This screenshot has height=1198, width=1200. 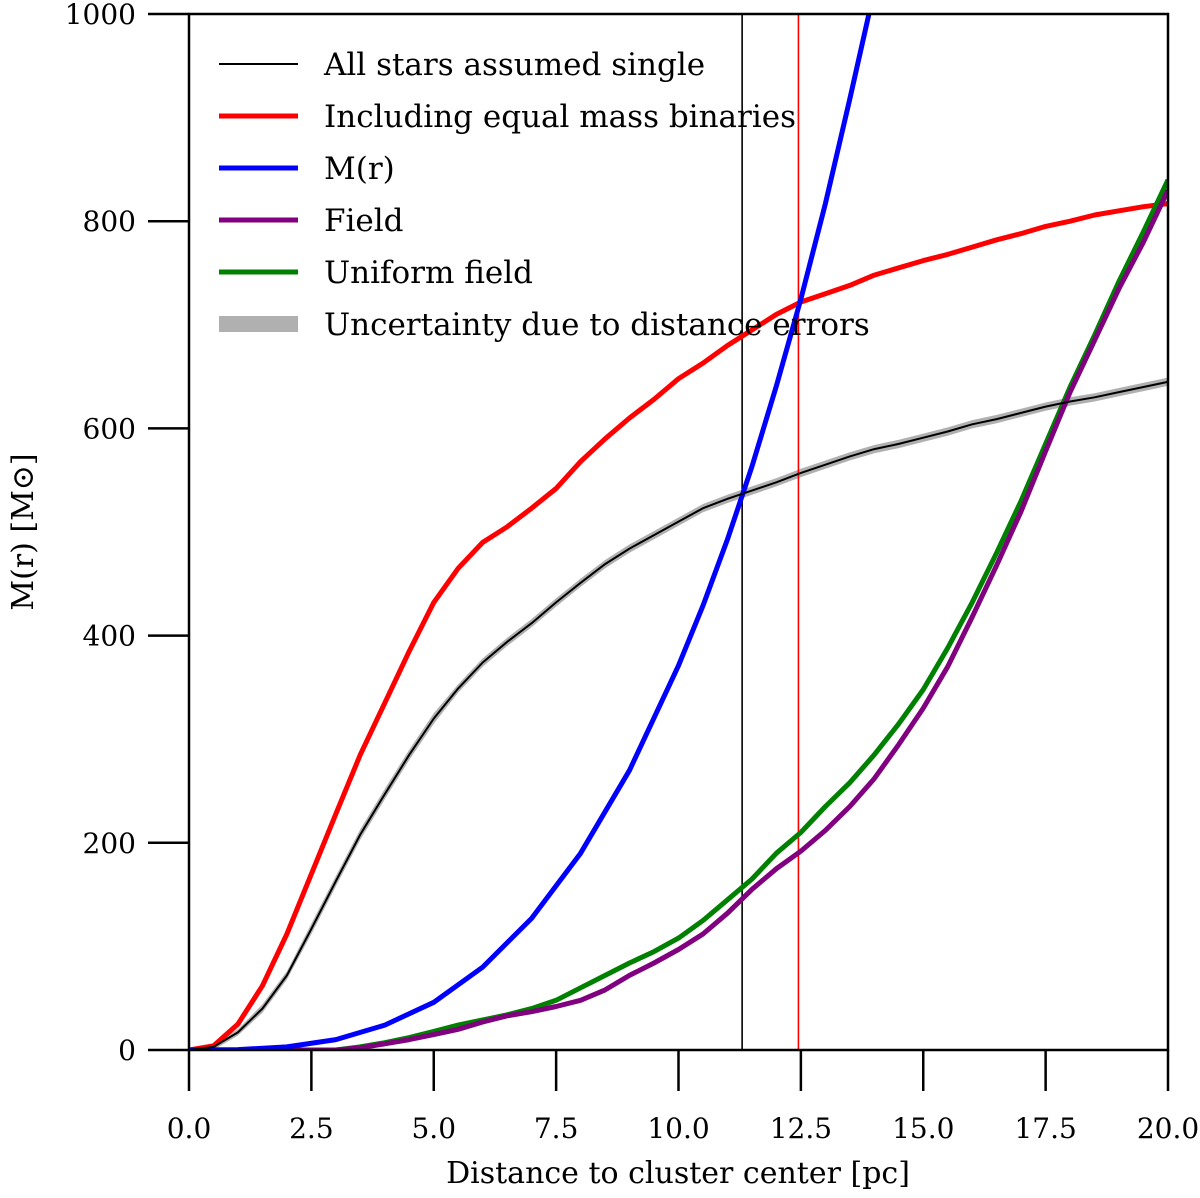 What do you see at coordinates (514, 65) in the screenshot?
I see `legend-label-1: All stars assumed single` at bounding box center [514, 65].